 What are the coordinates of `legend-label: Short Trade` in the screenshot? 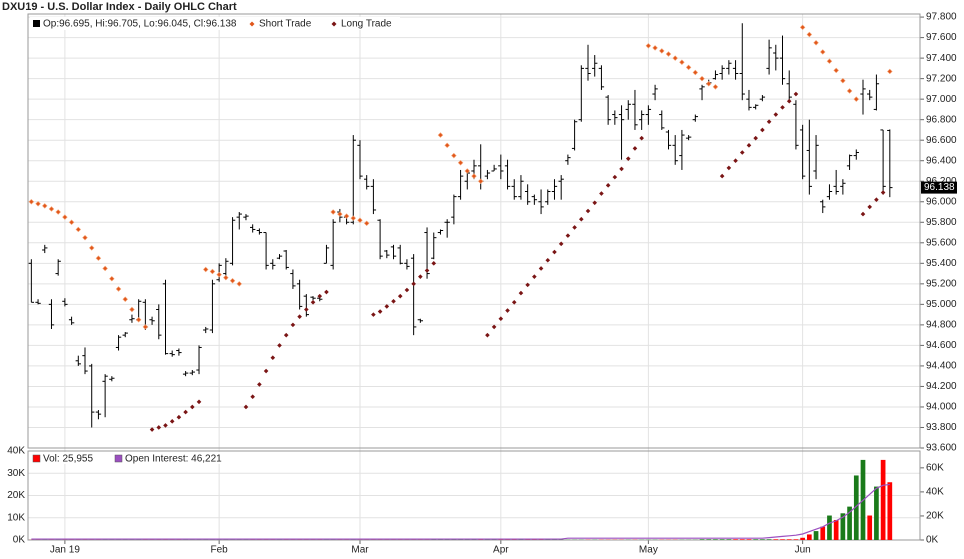 It's located at (285, 24).